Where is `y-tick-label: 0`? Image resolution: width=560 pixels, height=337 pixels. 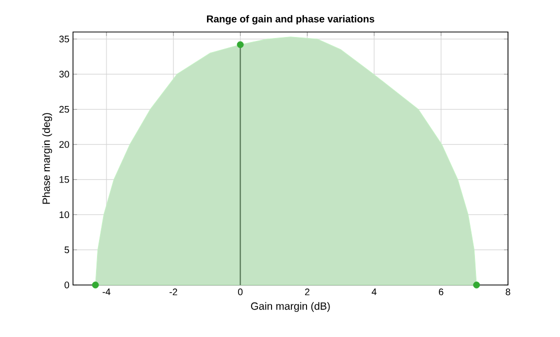
y-tick-label: 0 is located at coordinates (67, 285).